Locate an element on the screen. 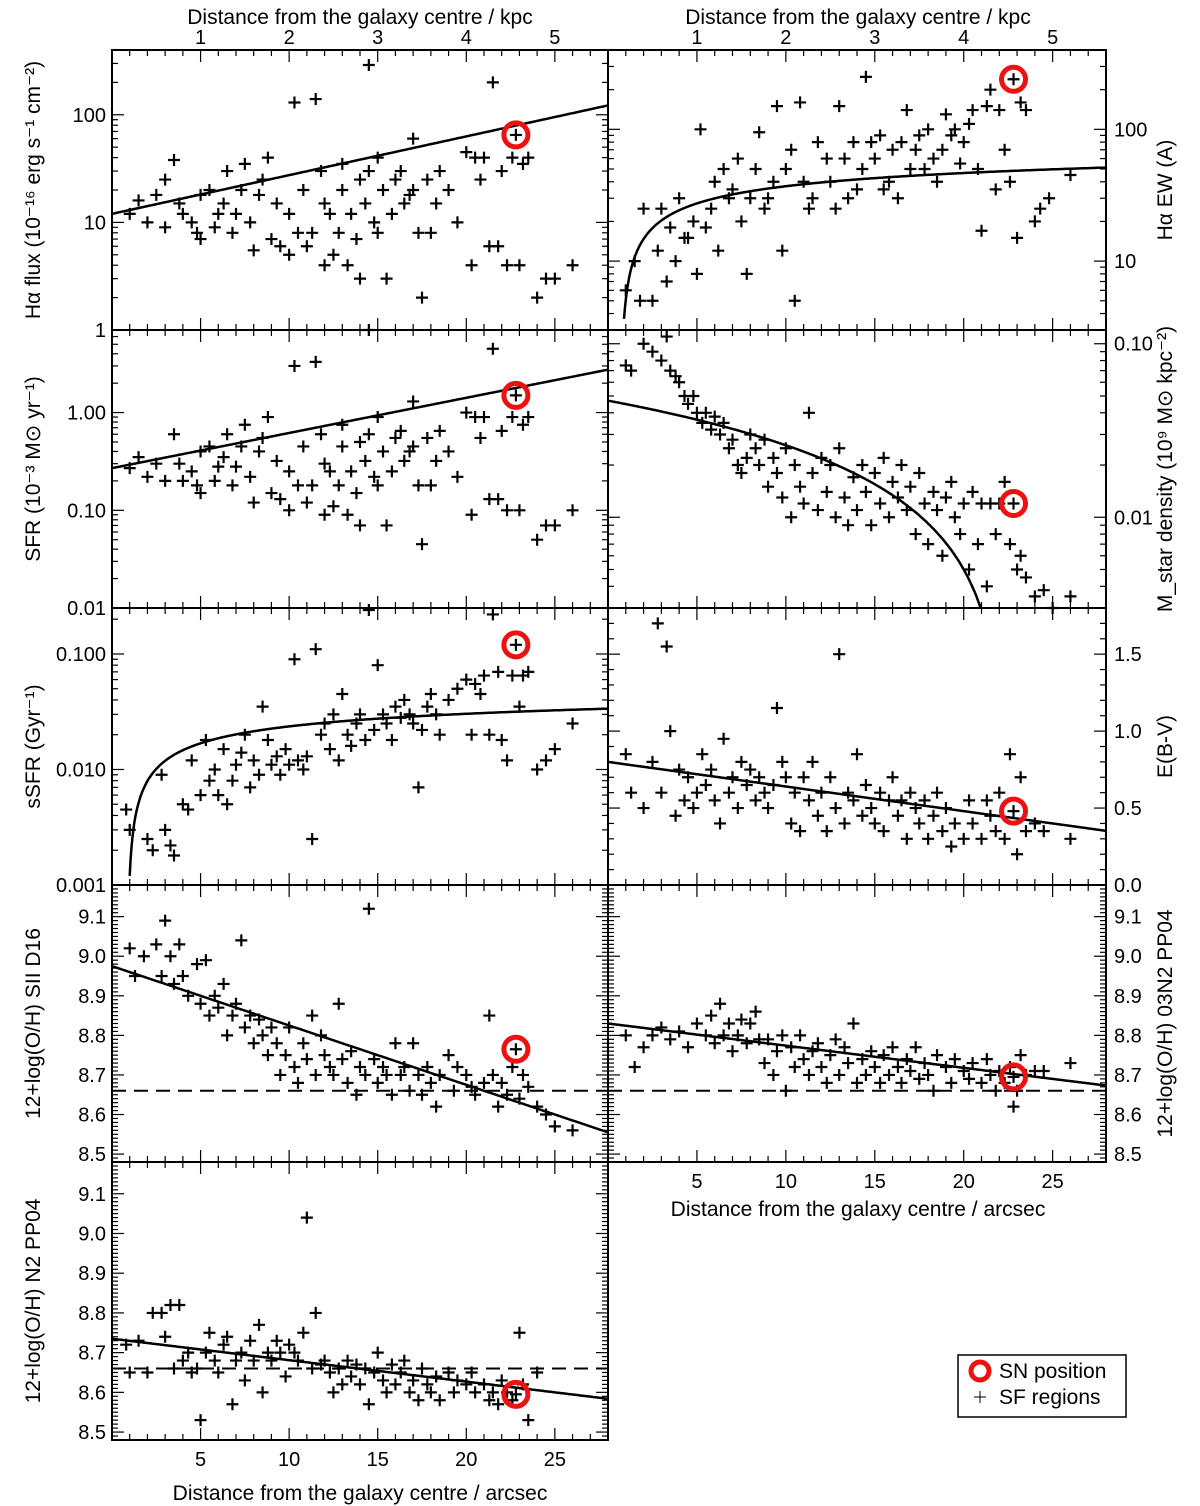  y-tick-label: 8.9 is located at coordinates (92, 997).